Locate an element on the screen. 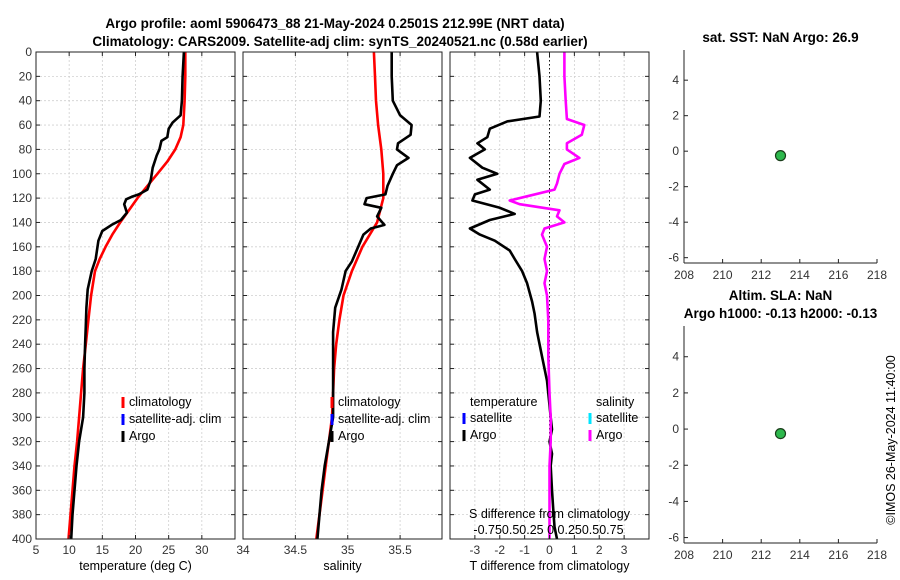 This screenshot has width=900, height=580. legend-header-temperature: temperature is located at coordinates (503, 402).